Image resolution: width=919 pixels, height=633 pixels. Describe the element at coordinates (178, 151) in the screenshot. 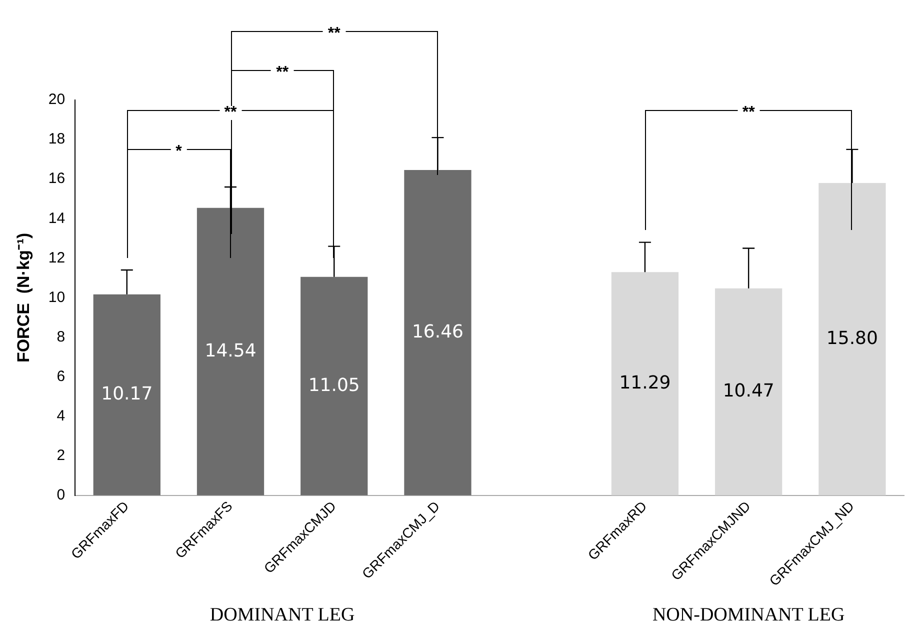

I see `annotation: *` at that location.